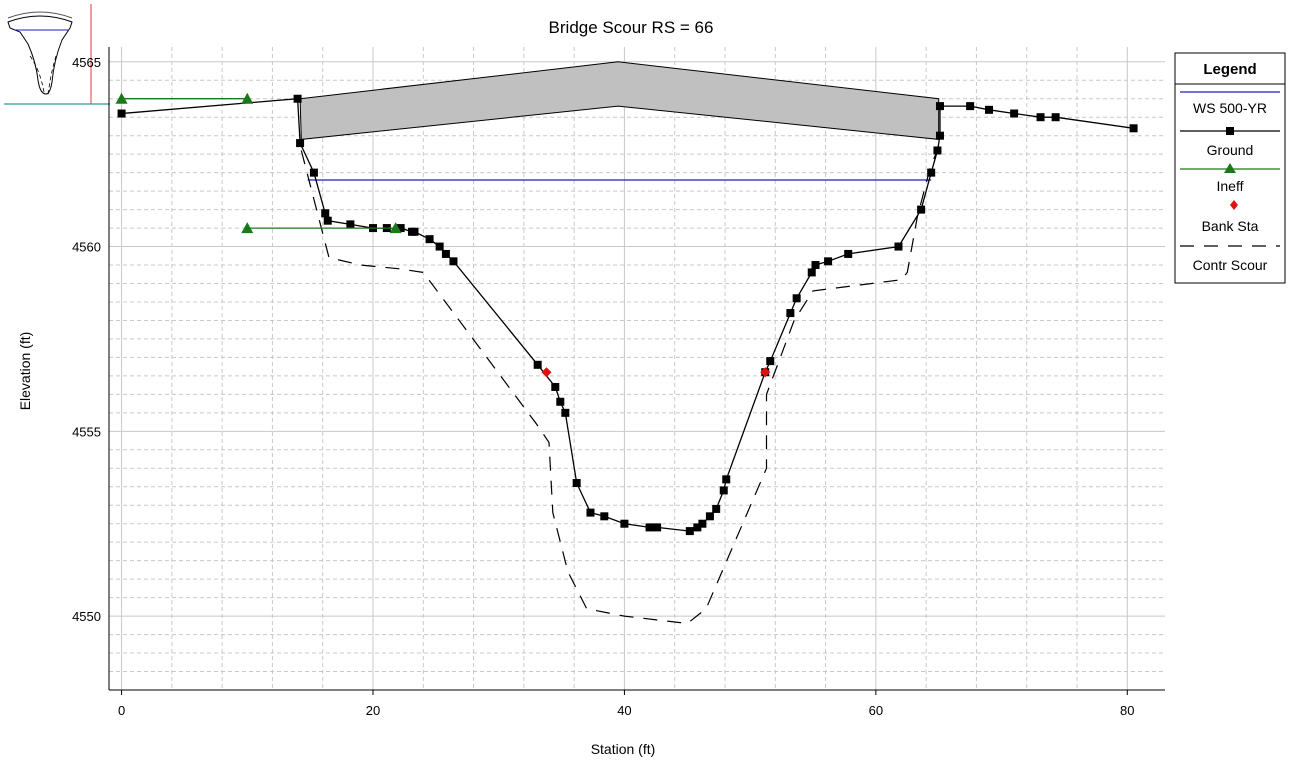 The width and height of the screenshot is (1300, 766). I want to click on y-tick-label: 4555, so click(86, 431).